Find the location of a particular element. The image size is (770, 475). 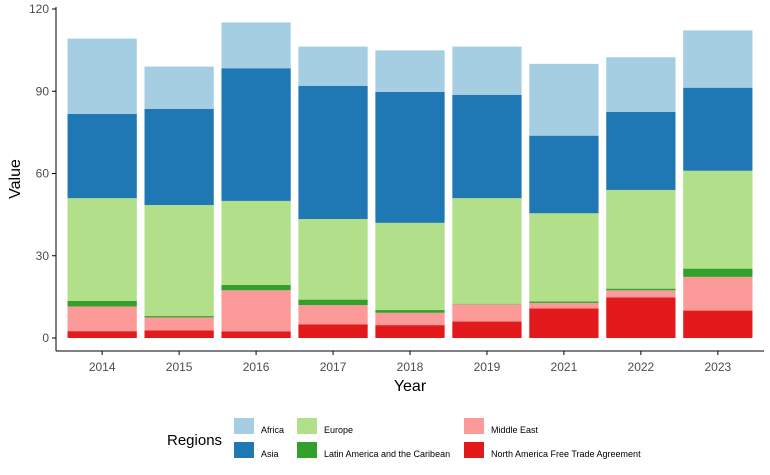

x-axis-title: Year is located at coordinates (410, 386).